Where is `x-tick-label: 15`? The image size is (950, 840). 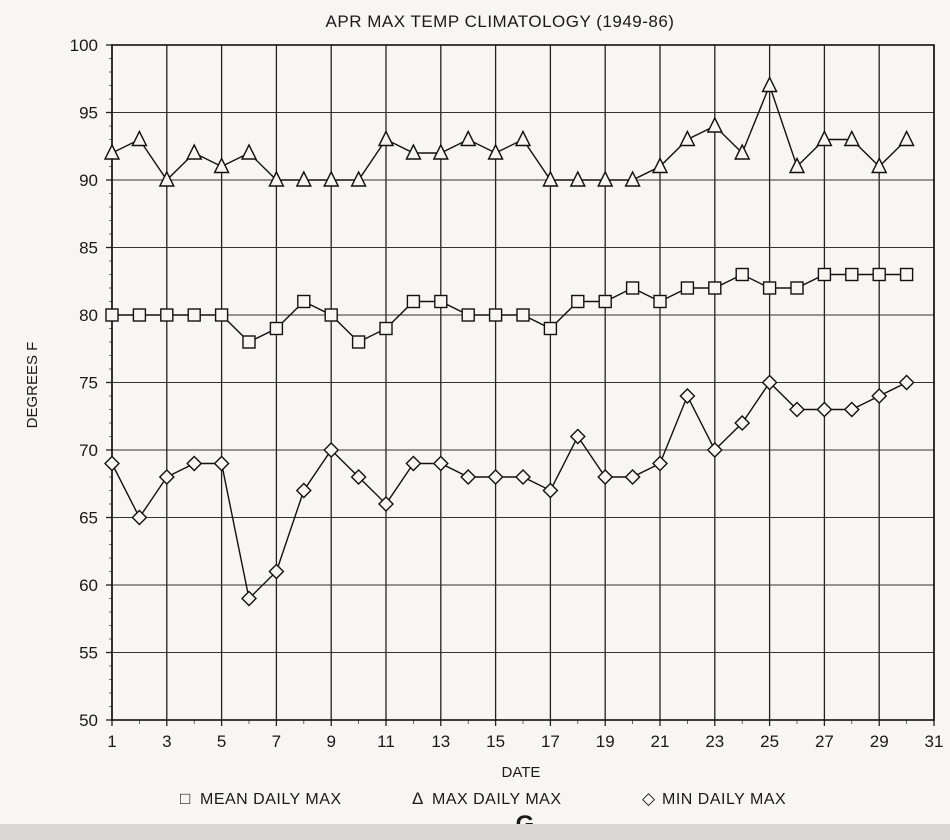 x-tick-label: 15 is located at coordinates (495, 741).